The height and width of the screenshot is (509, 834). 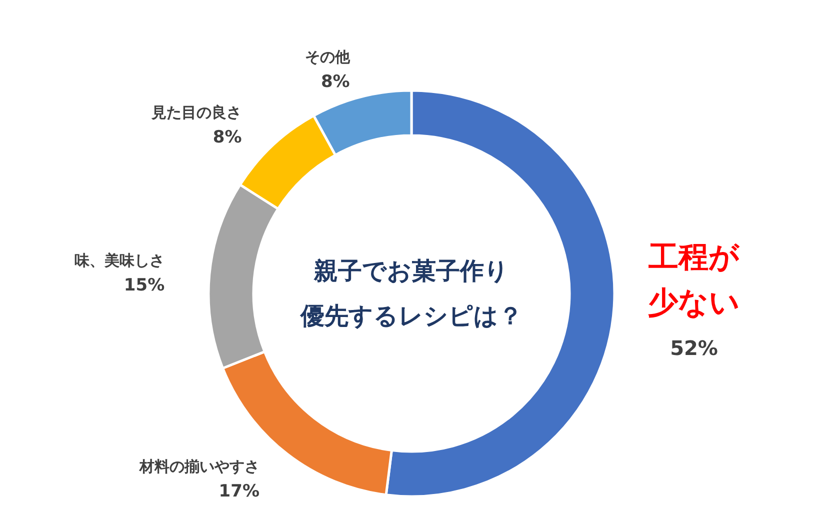 I want to click on slice-label: 味、美味しさ, so click(x=119, y=261).